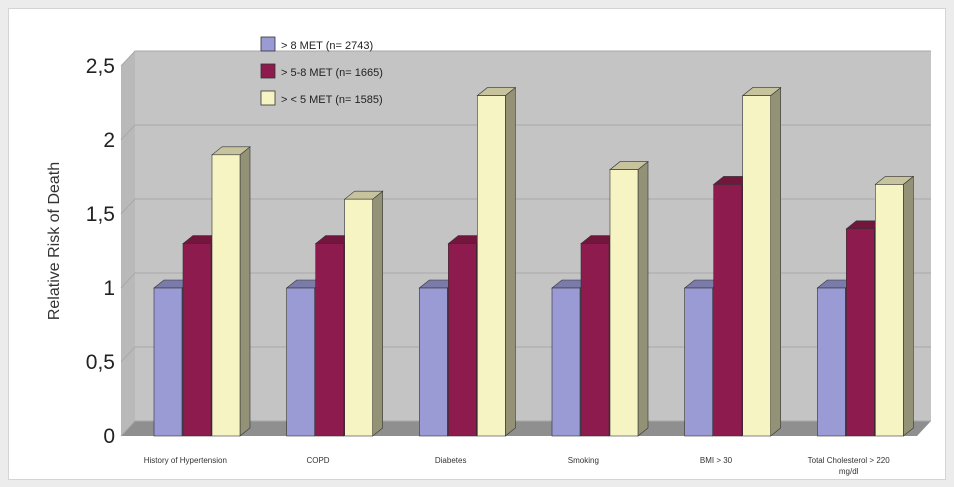 The width and height of the screenshot is (954, 487). I want to click on x-category-label: mg/dl, so click(849, 471).